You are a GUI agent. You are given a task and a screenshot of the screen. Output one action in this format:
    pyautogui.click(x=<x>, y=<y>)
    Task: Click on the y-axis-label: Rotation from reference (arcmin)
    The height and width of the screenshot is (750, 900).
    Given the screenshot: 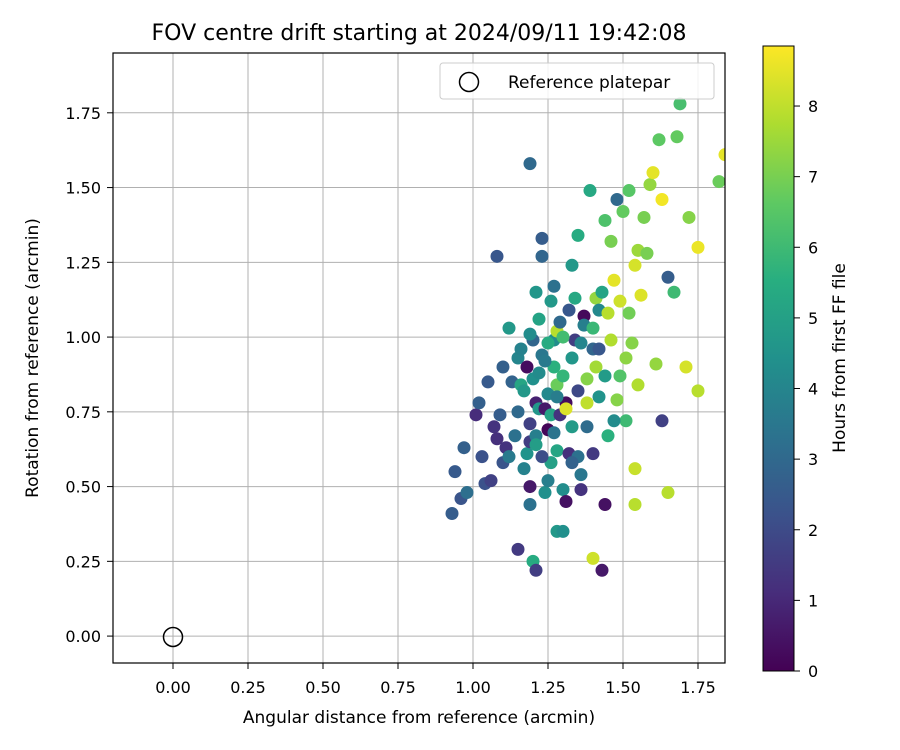 What is the action you would take?
    pyautogui.click(x=33, y=358)
    